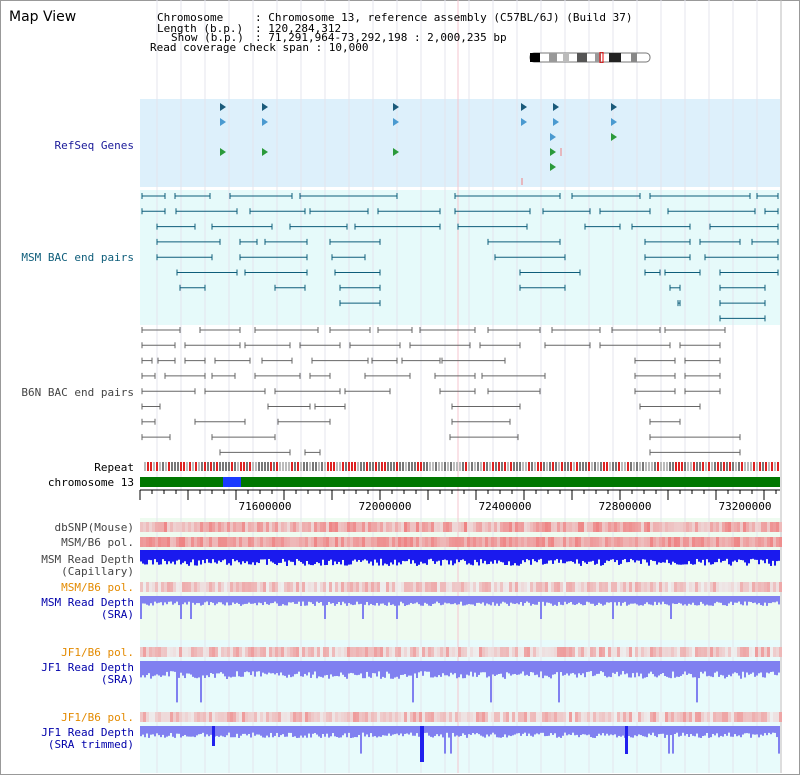  I want to click on track-label-jf1-b6-pol-1: JF1/B6 pol., so click(97, 652).